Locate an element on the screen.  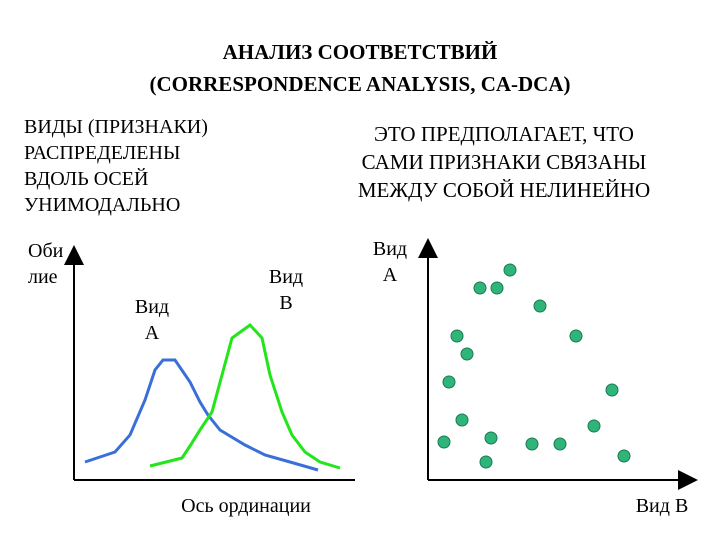
left-description-line: УНИМОДАЛЬНО is located at coordinates (102, 205).